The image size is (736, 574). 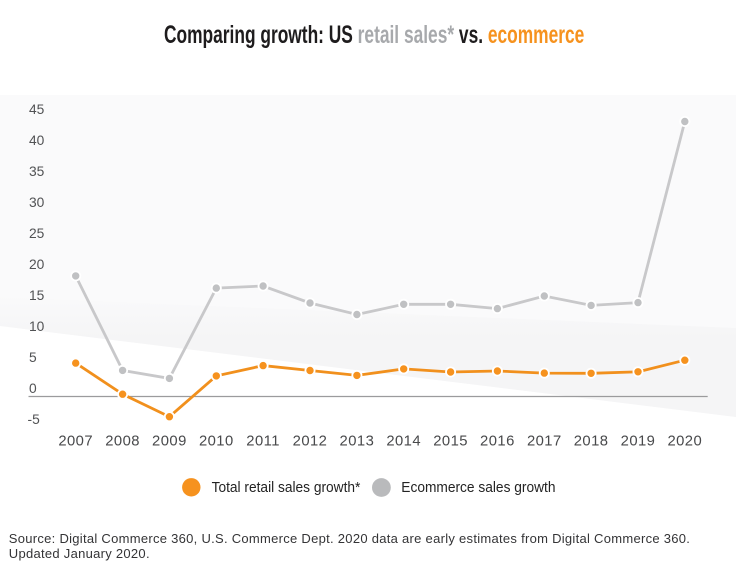 I want to click on svg-text: 2010, so click(x=216, y=442).